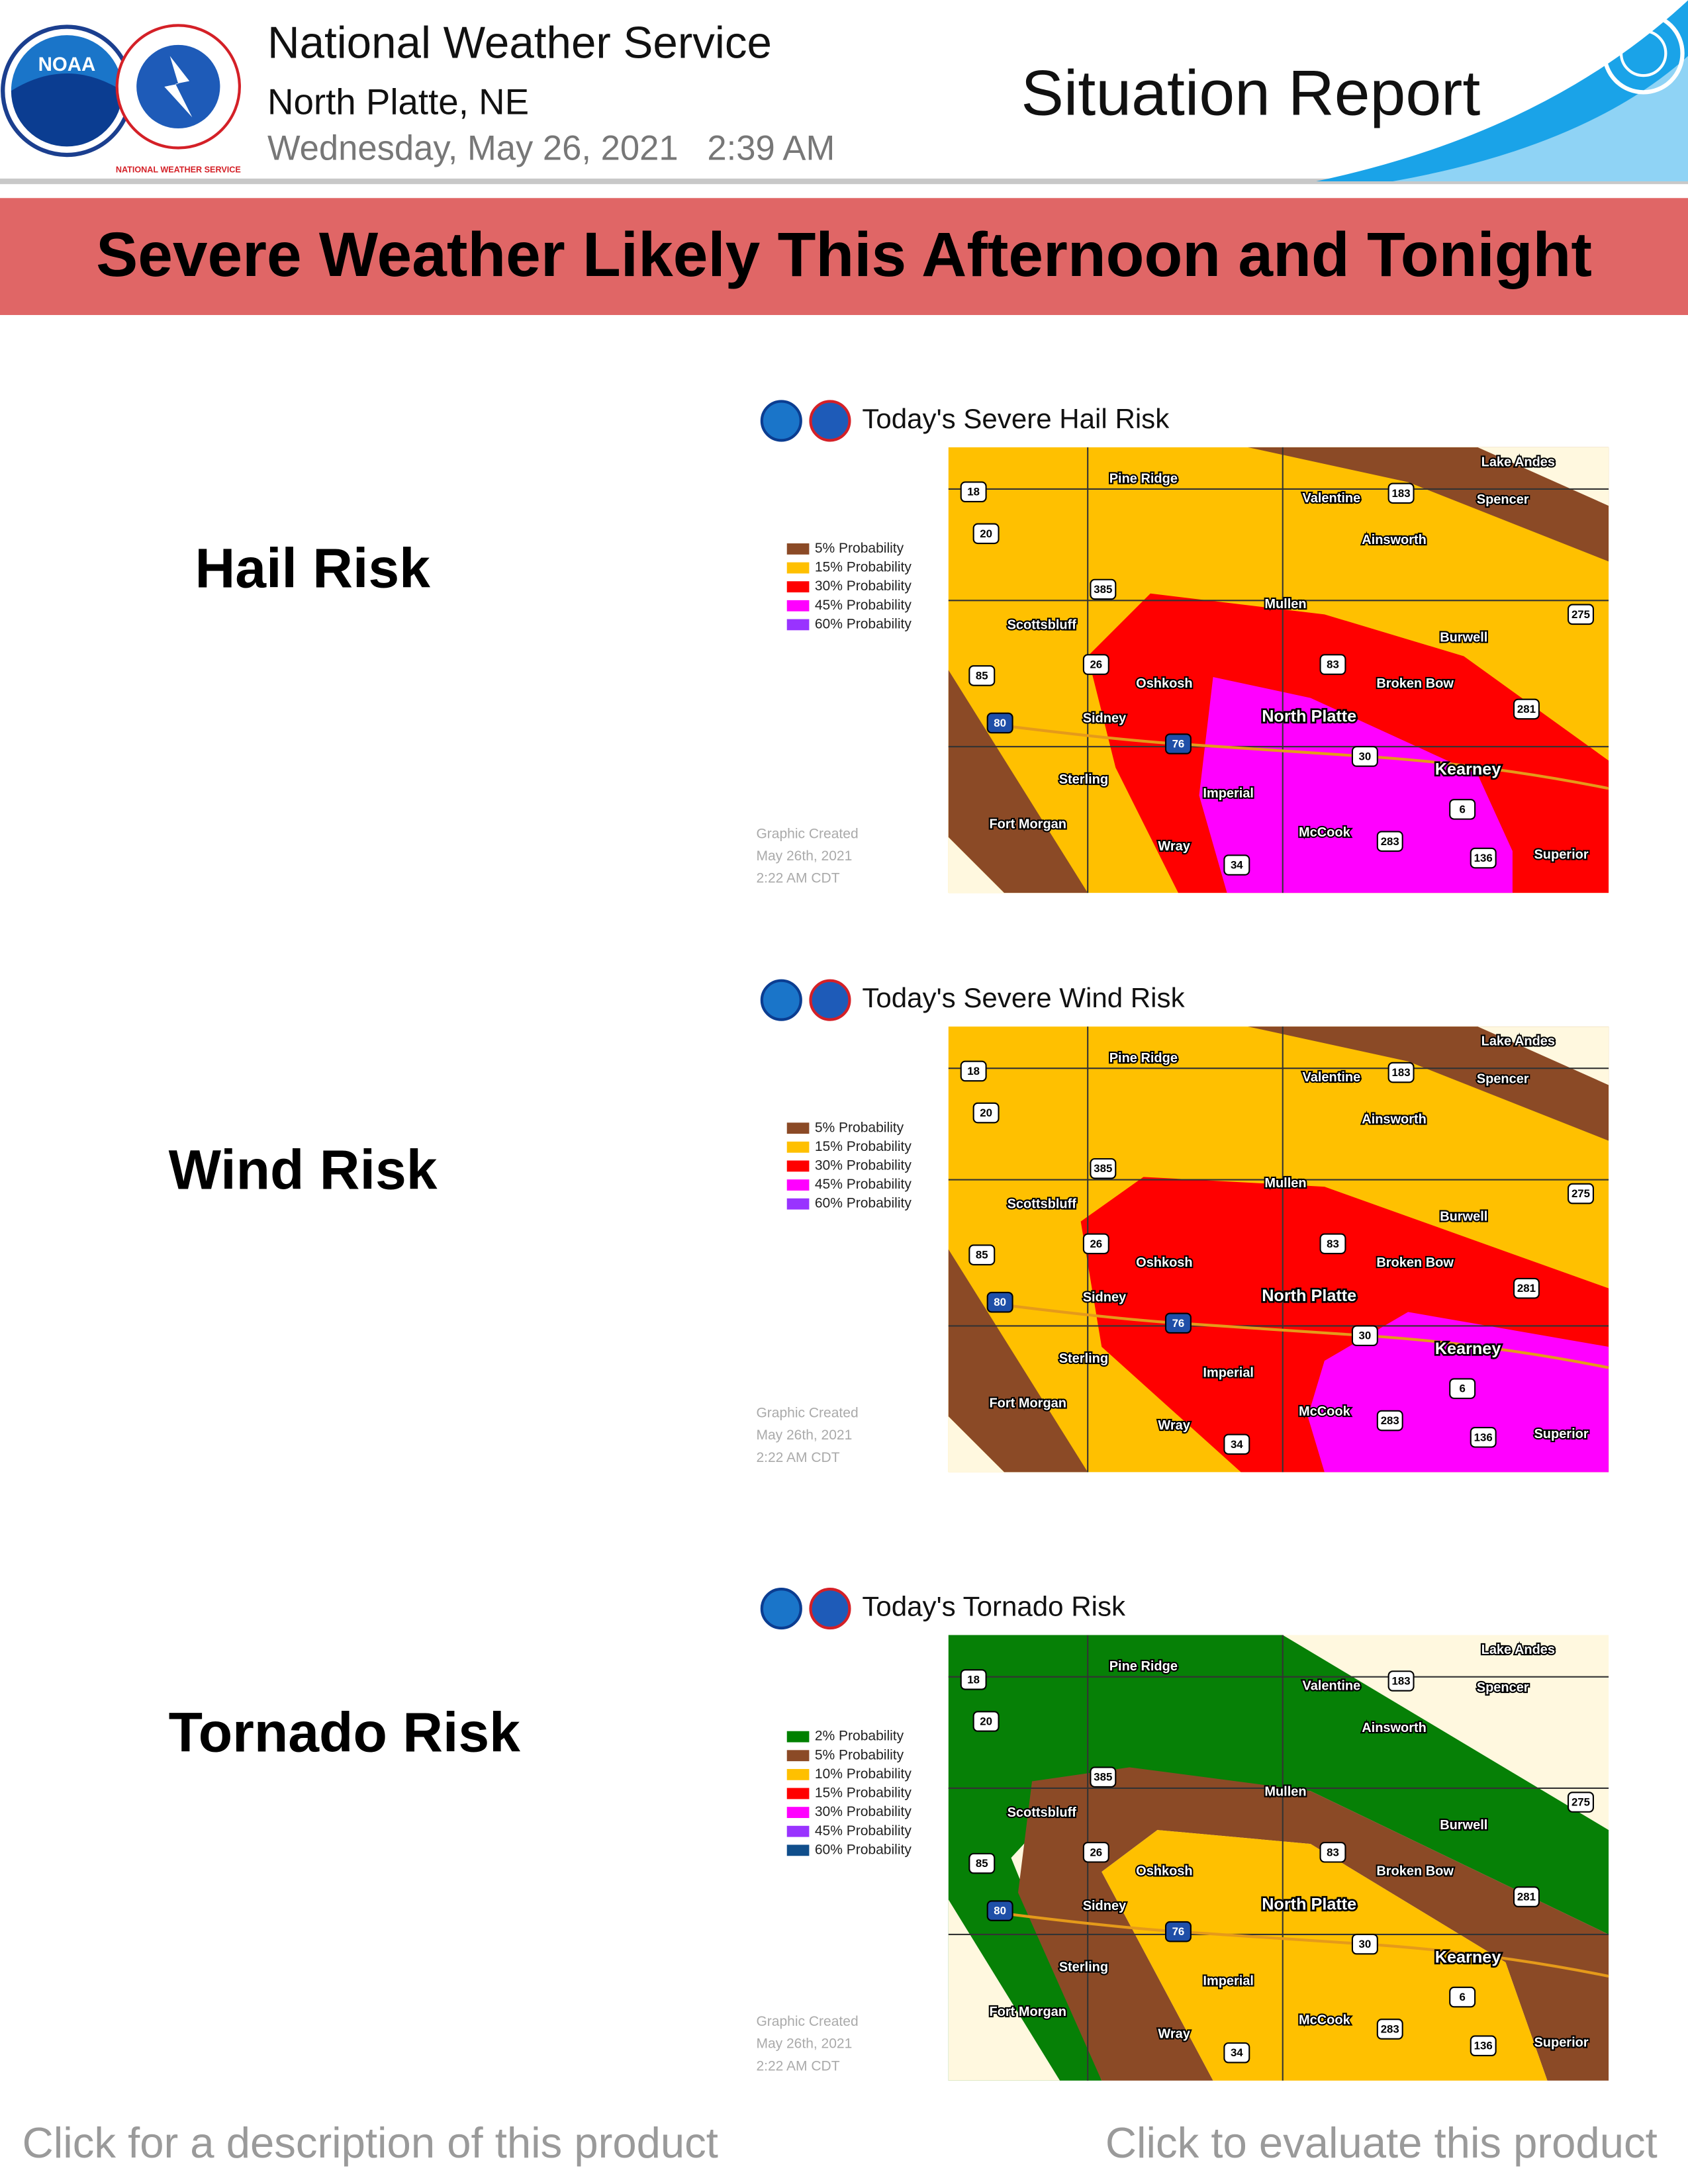 The height and width of the screenshot is (2184, 1688). I want to click on evaluate-link: Click to evaluate this product, so click(1381, 2142).